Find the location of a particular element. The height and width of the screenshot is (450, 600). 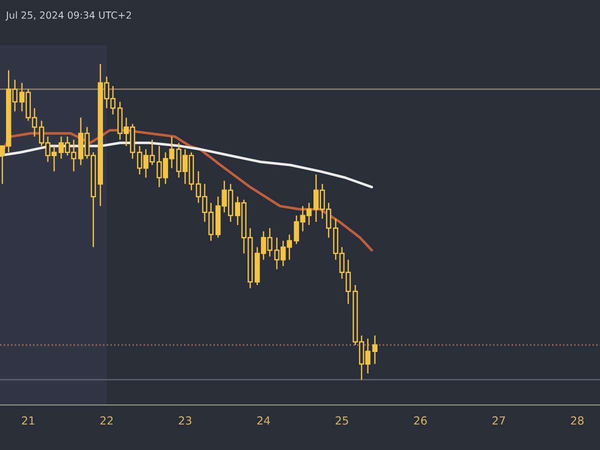

x-tick-label: 26 is located at coordinates (420, 420).